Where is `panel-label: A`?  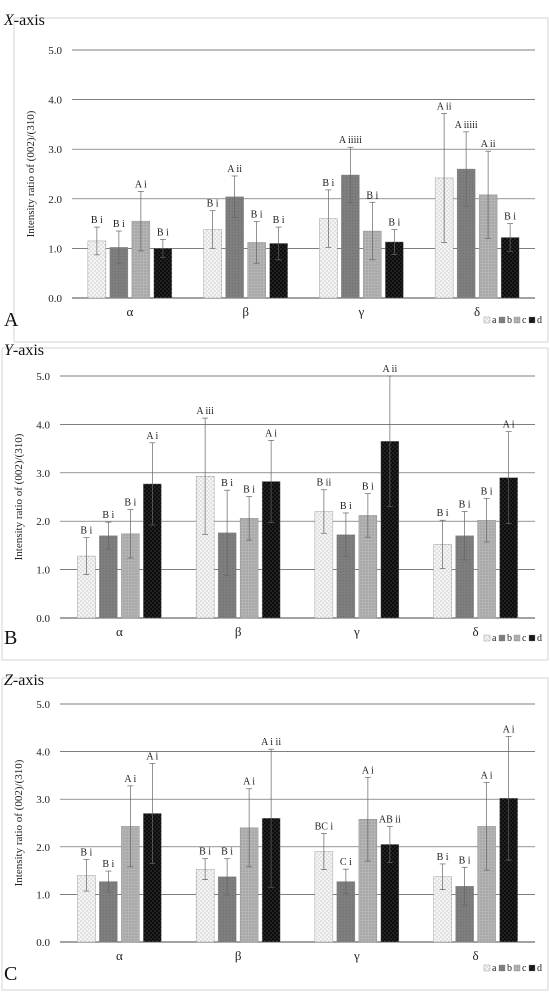
panel-label: A is located at coordinates (11, 320).